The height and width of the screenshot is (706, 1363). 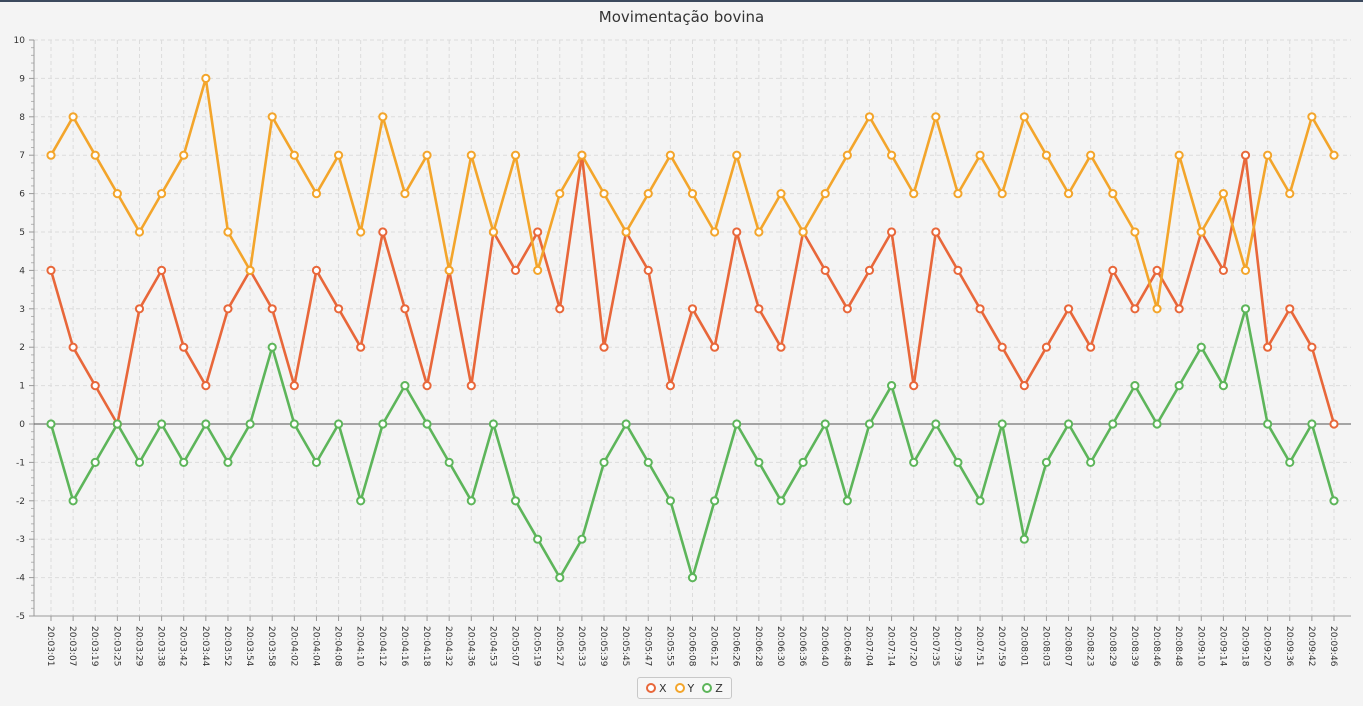 I want to click on legend-marker-x, so click(x=651, y=688).